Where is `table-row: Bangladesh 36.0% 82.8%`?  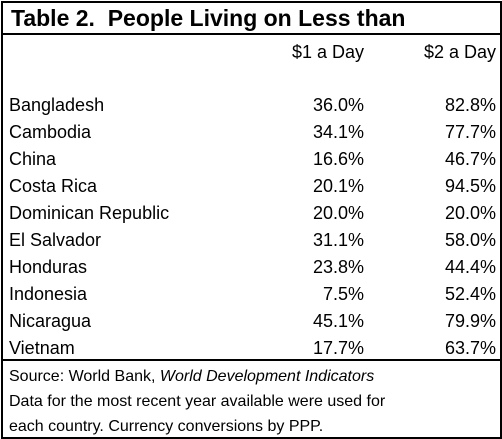
table-row: Bangladesh 36.0% 82.8% is located at coordinates (251, 105).